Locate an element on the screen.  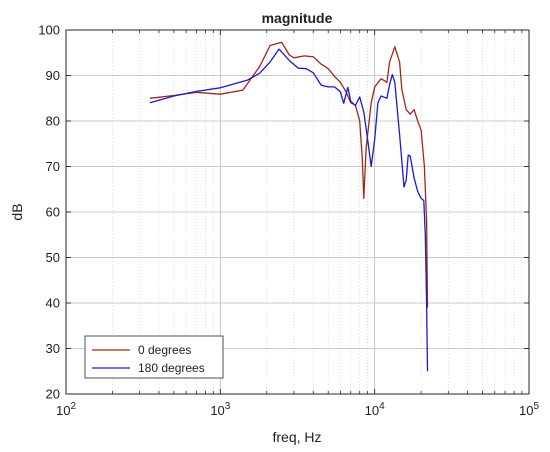
y-tick-label: 60 is located at coordinates (53, 212).